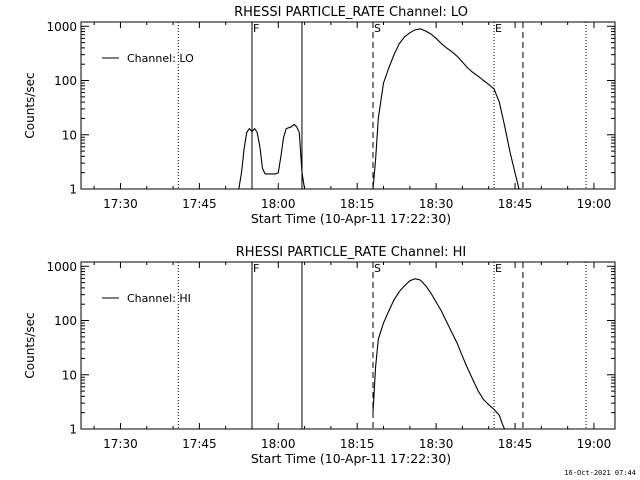  What do you see at coordinates (351, 252) in the screenshot?
I see `chart-title: RHESSI PARTICLE_RATE Channel: HI` at bounding box center [351, 252].